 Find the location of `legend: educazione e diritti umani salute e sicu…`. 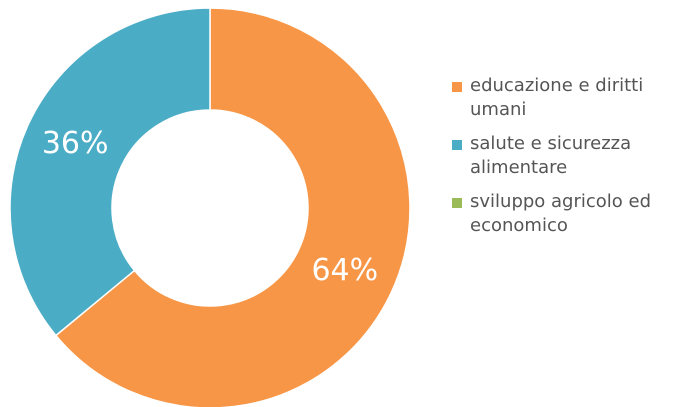

legend: educazione e diritti umani salute e sicu… is located at coordinates (570, 161).